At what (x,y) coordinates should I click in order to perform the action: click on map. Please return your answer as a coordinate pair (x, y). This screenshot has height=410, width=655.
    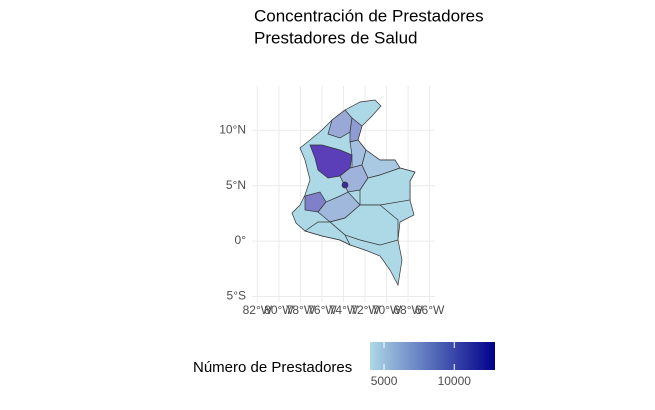
    Looking at the image, I should click on (353, 193).